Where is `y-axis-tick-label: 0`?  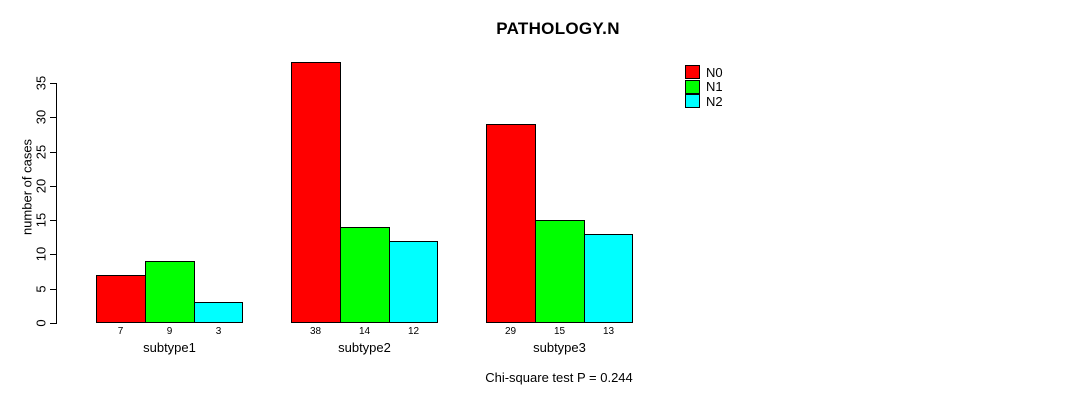 y-axis-tick-label: 0 is located at coordinates (41, 323).